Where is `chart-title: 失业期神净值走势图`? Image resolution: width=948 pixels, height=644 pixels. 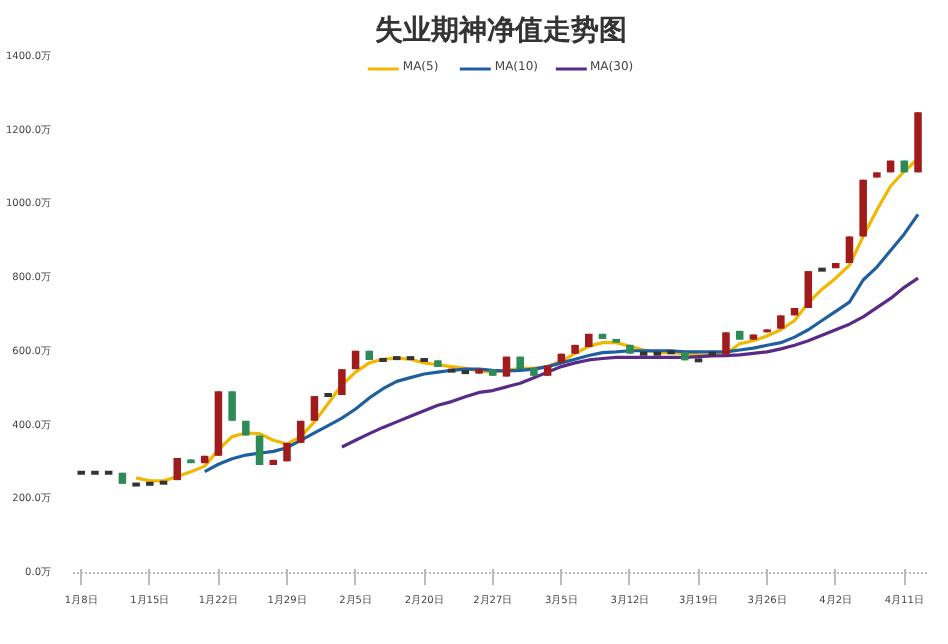 chart-title: 失业期神净值走势图 is located at coordinates (501, 30).